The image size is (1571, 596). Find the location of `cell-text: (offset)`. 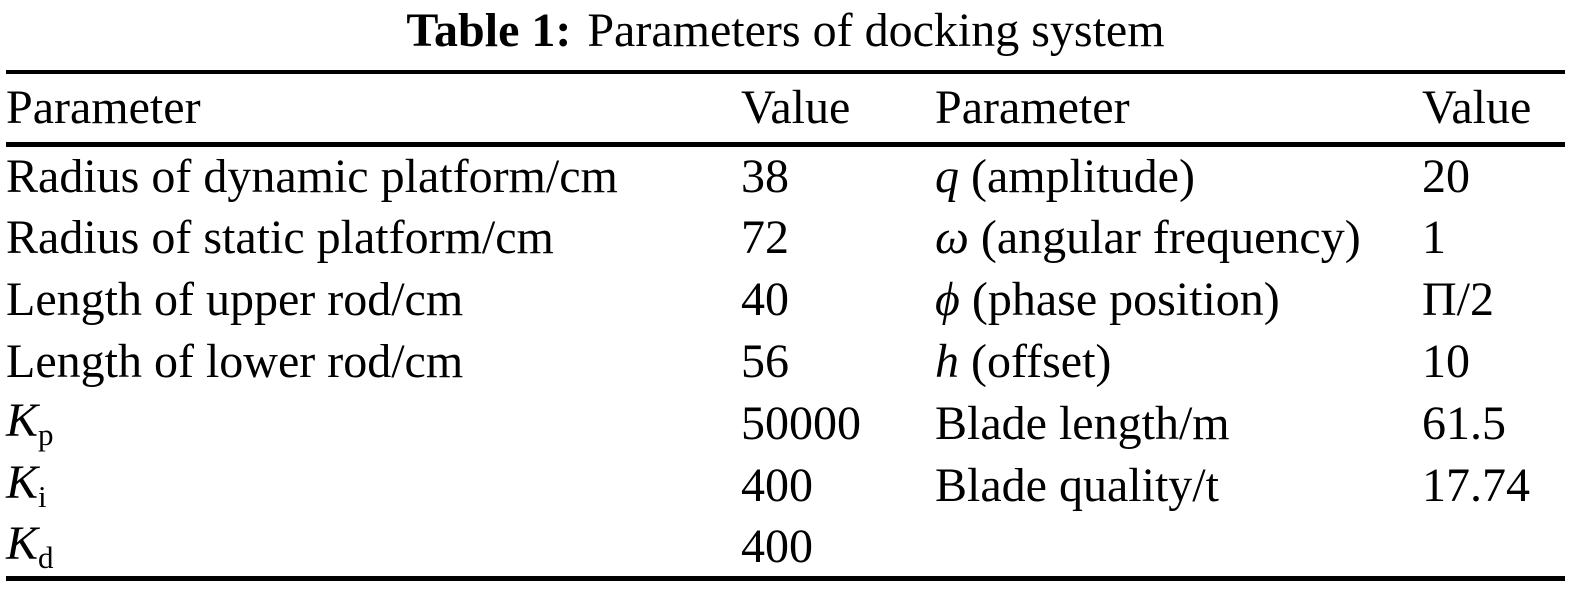

cell-text: (offset) is located at coordinates (1035, 361).